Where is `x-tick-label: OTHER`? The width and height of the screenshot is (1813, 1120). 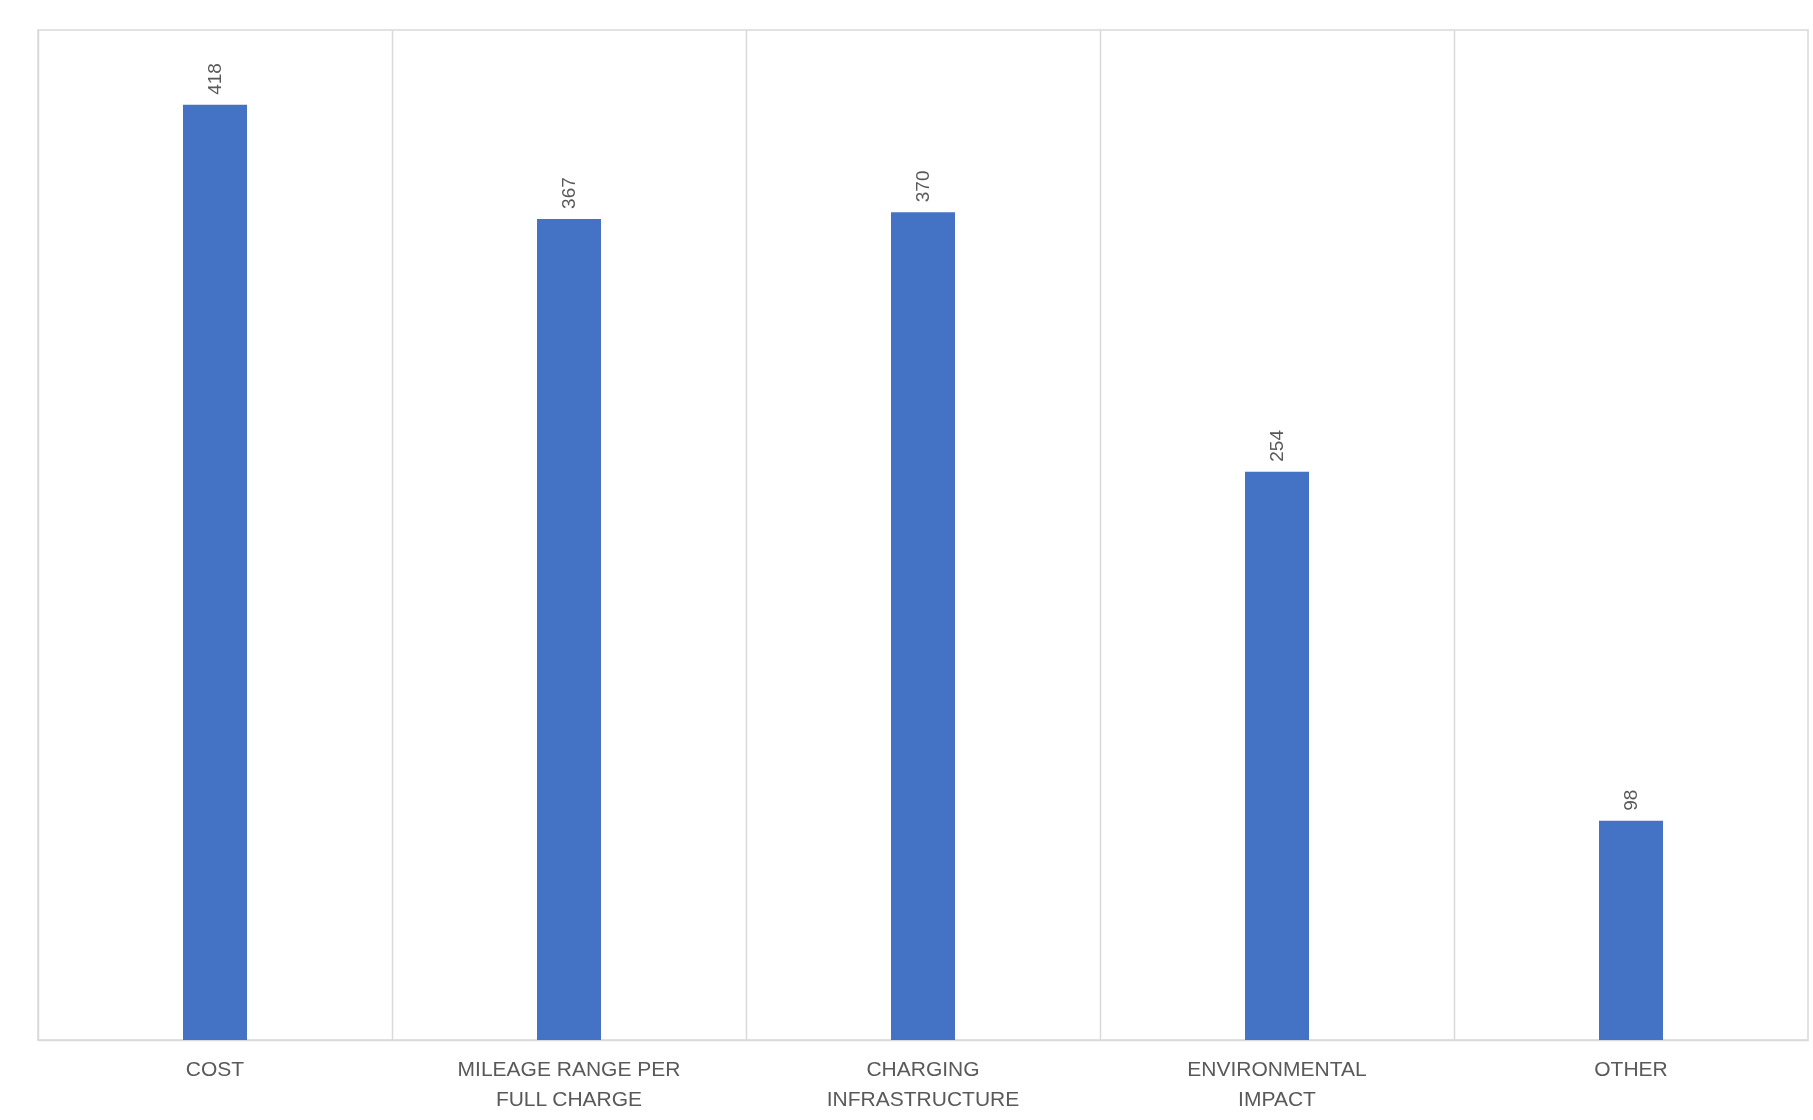
x-tick-label: OTHER is located at coordinates (1631, 1068).